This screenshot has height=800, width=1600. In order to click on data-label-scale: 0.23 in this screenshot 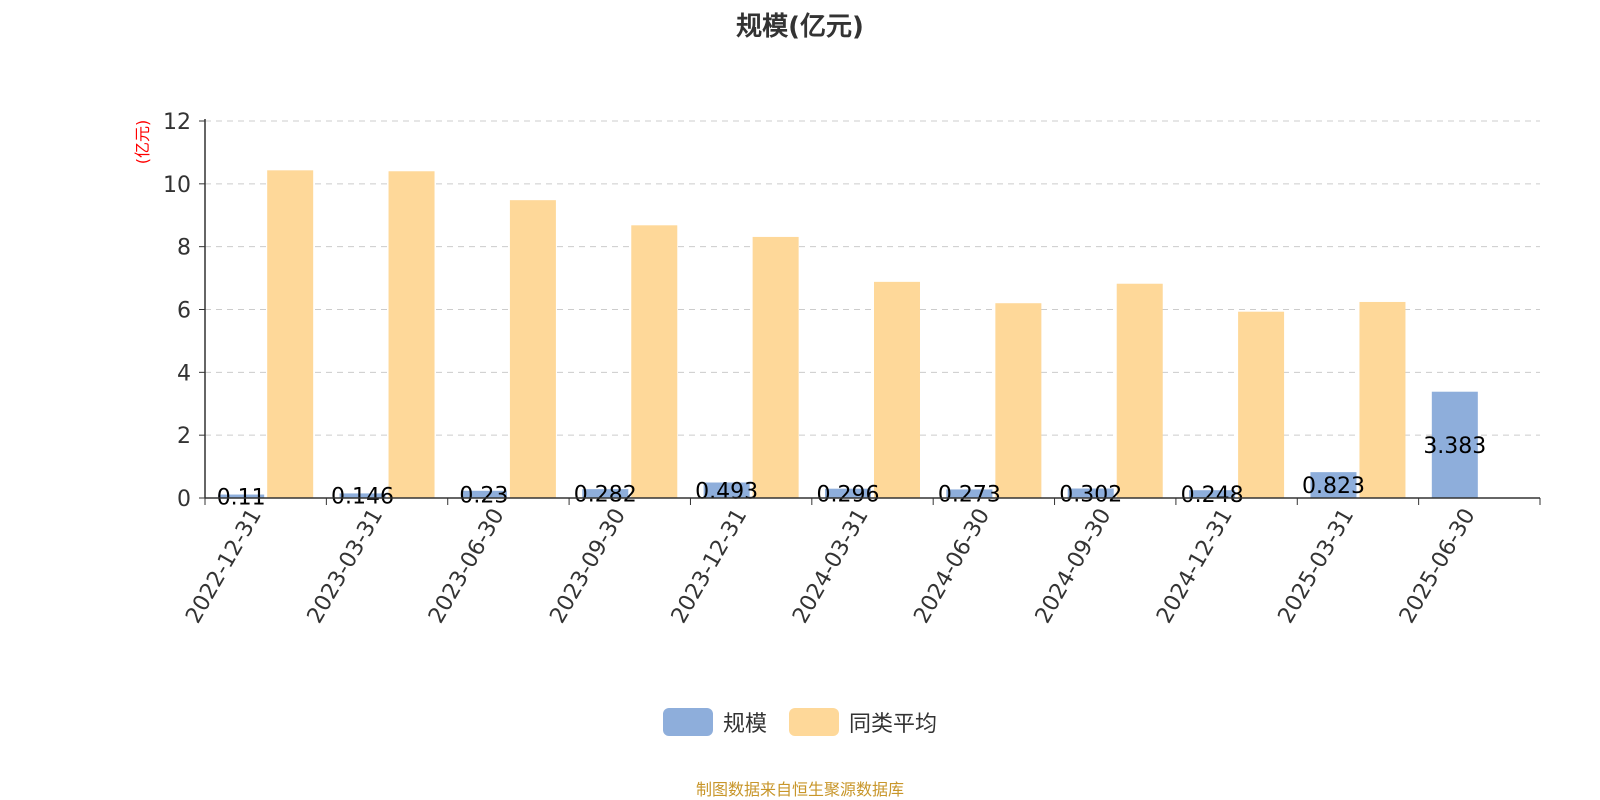, I will do `click(483, 495)`.